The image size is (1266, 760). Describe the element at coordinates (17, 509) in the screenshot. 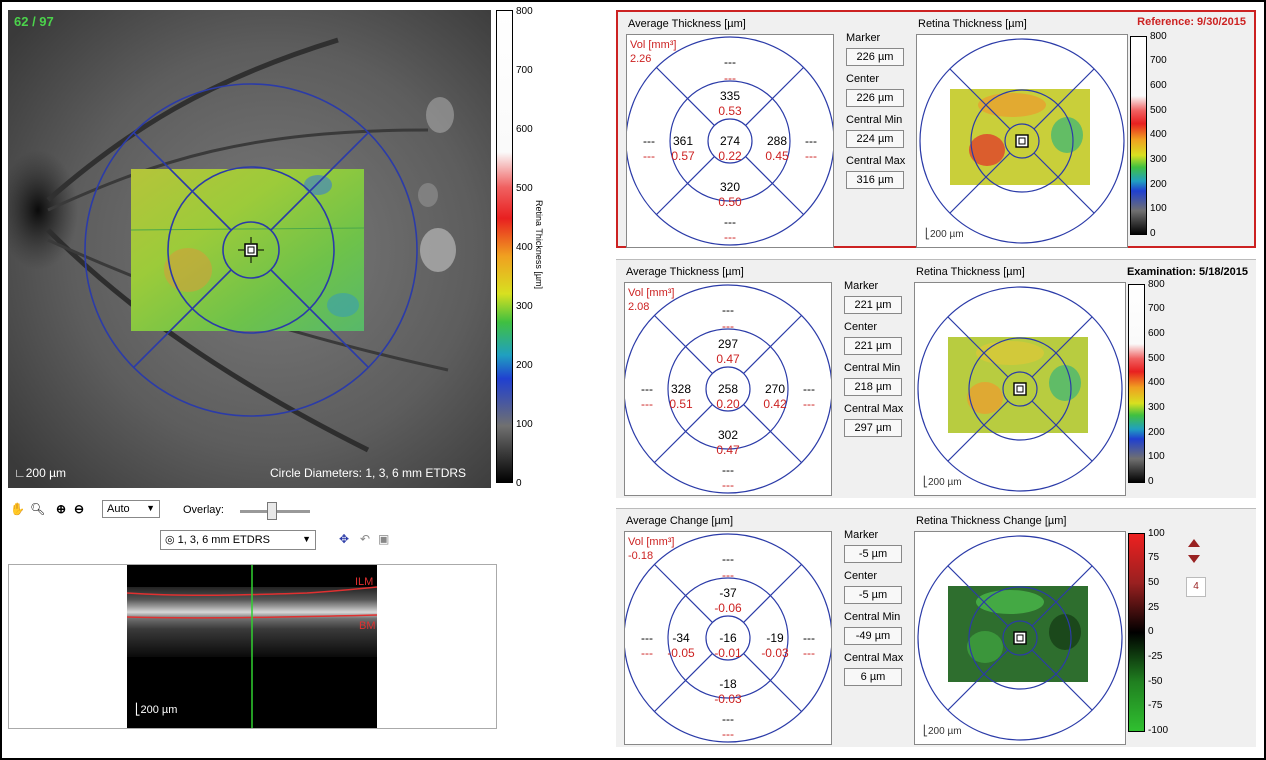

I see `hand-tool-icon: ✋` at that location.